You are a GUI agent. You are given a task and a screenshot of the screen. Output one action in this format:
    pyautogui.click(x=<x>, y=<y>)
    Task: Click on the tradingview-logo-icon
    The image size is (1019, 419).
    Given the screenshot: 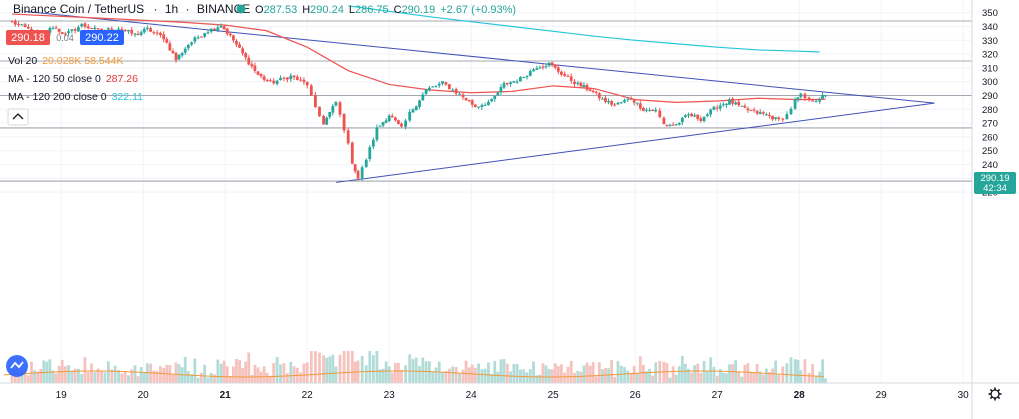 What is the action you would take?
    pyautogui.click(x=17, y=366)
    